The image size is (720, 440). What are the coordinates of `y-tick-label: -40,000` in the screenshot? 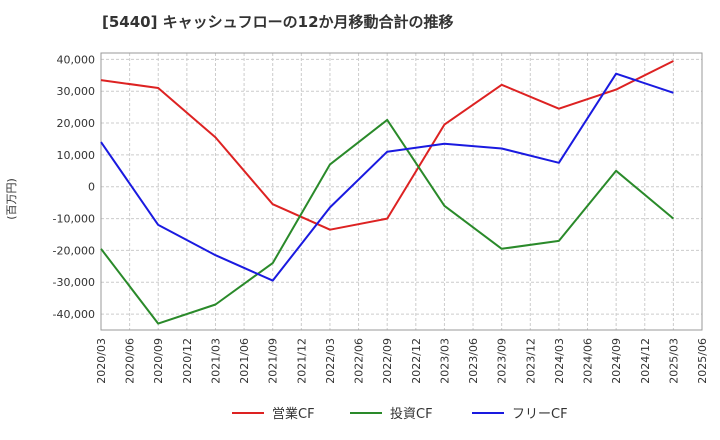 It's located at (74, 314).